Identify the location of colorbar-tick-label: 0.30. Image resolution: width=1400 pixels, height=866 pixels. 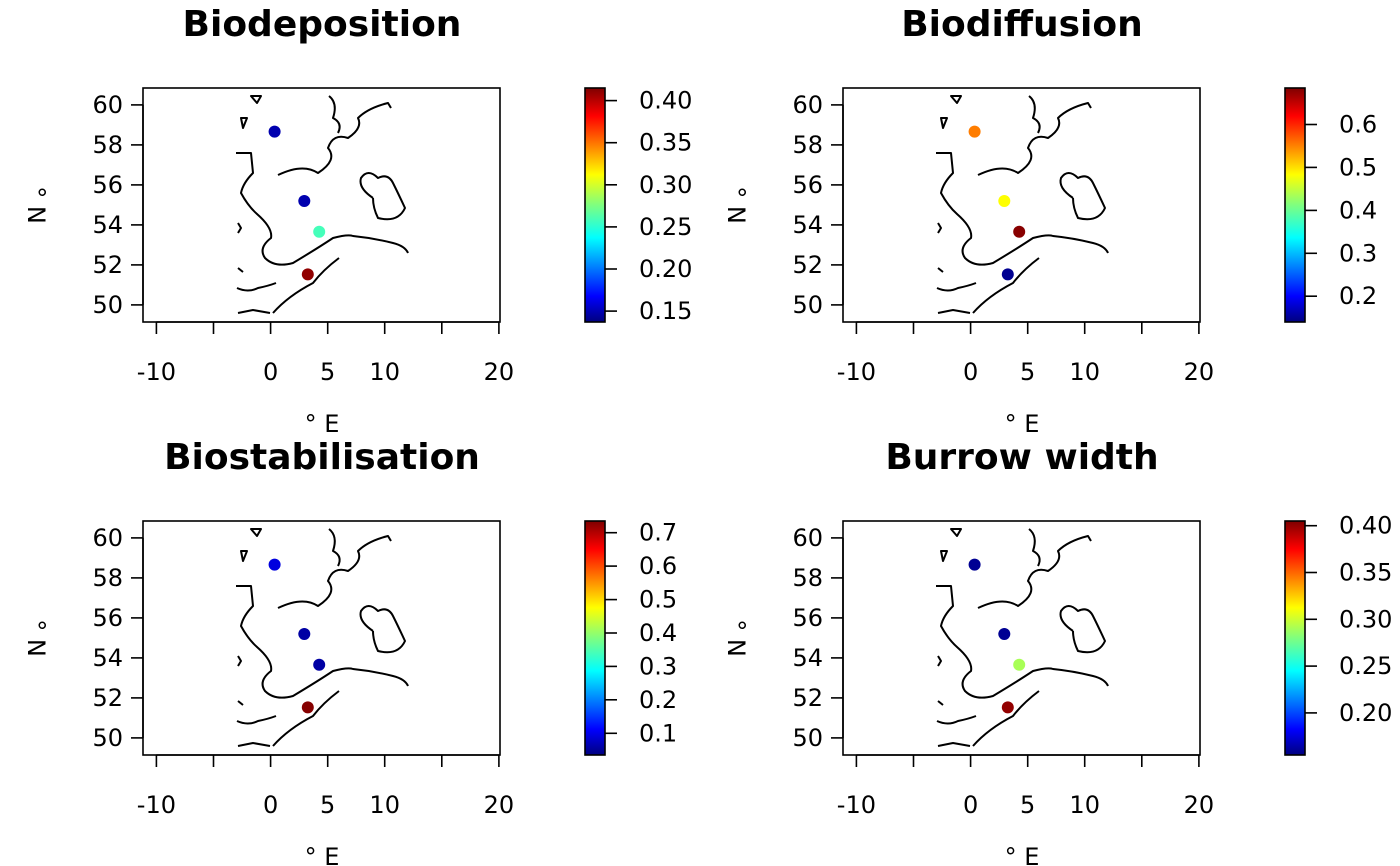
(1365, 619).